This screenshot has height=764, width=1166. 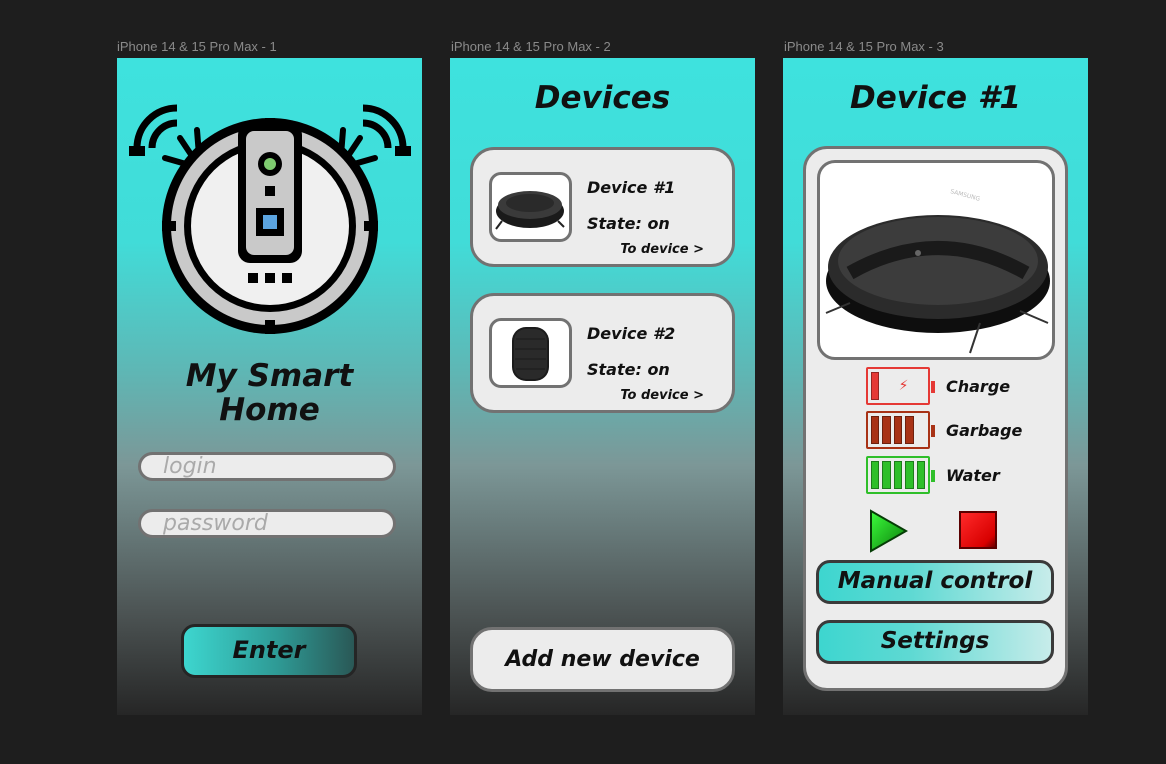 What do you see at coordinates (965, 195) in the screenshot?
I see `brand-logo: SAMSUNG` at bounding box center [965, 195].